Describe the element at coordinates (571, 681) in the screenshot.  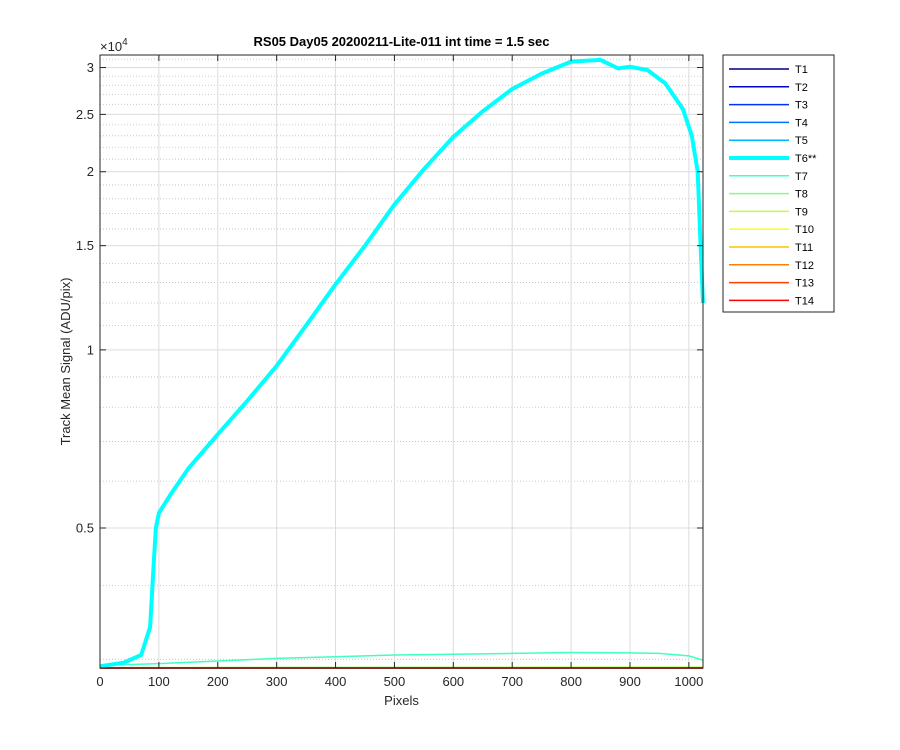
I see `x-tick-label: 800` at that location.